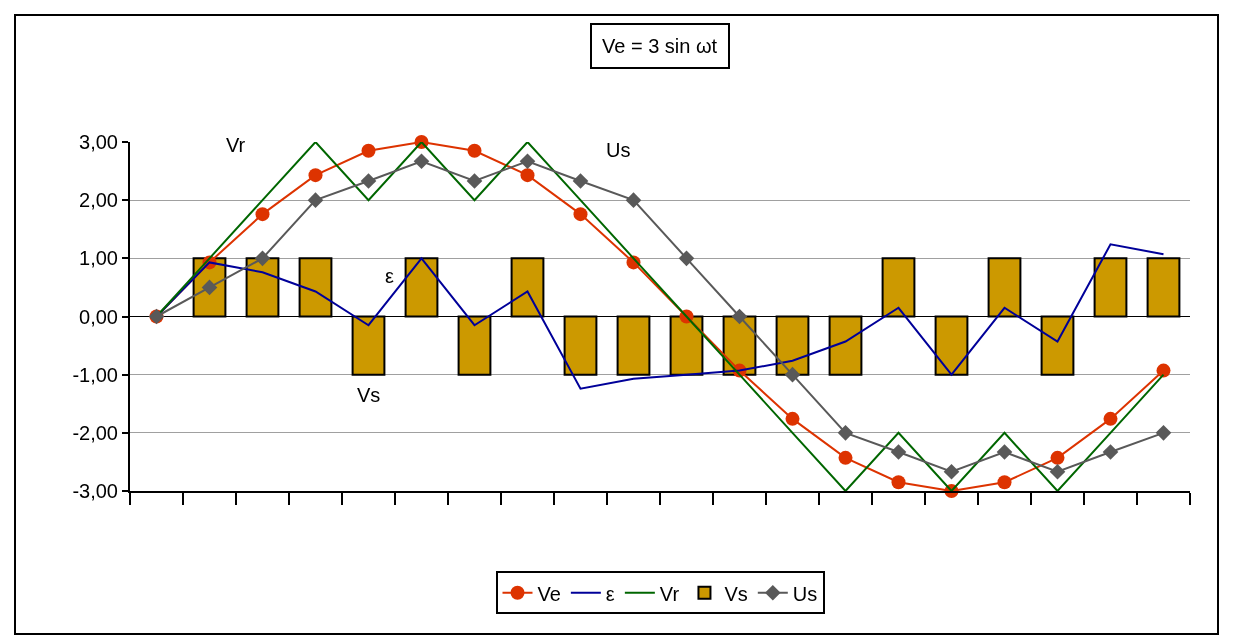  What do you see at coordinates (95, 374) in the screenshot?
I see `y-tick-label: -1,00` at bounding box center [95, 374].